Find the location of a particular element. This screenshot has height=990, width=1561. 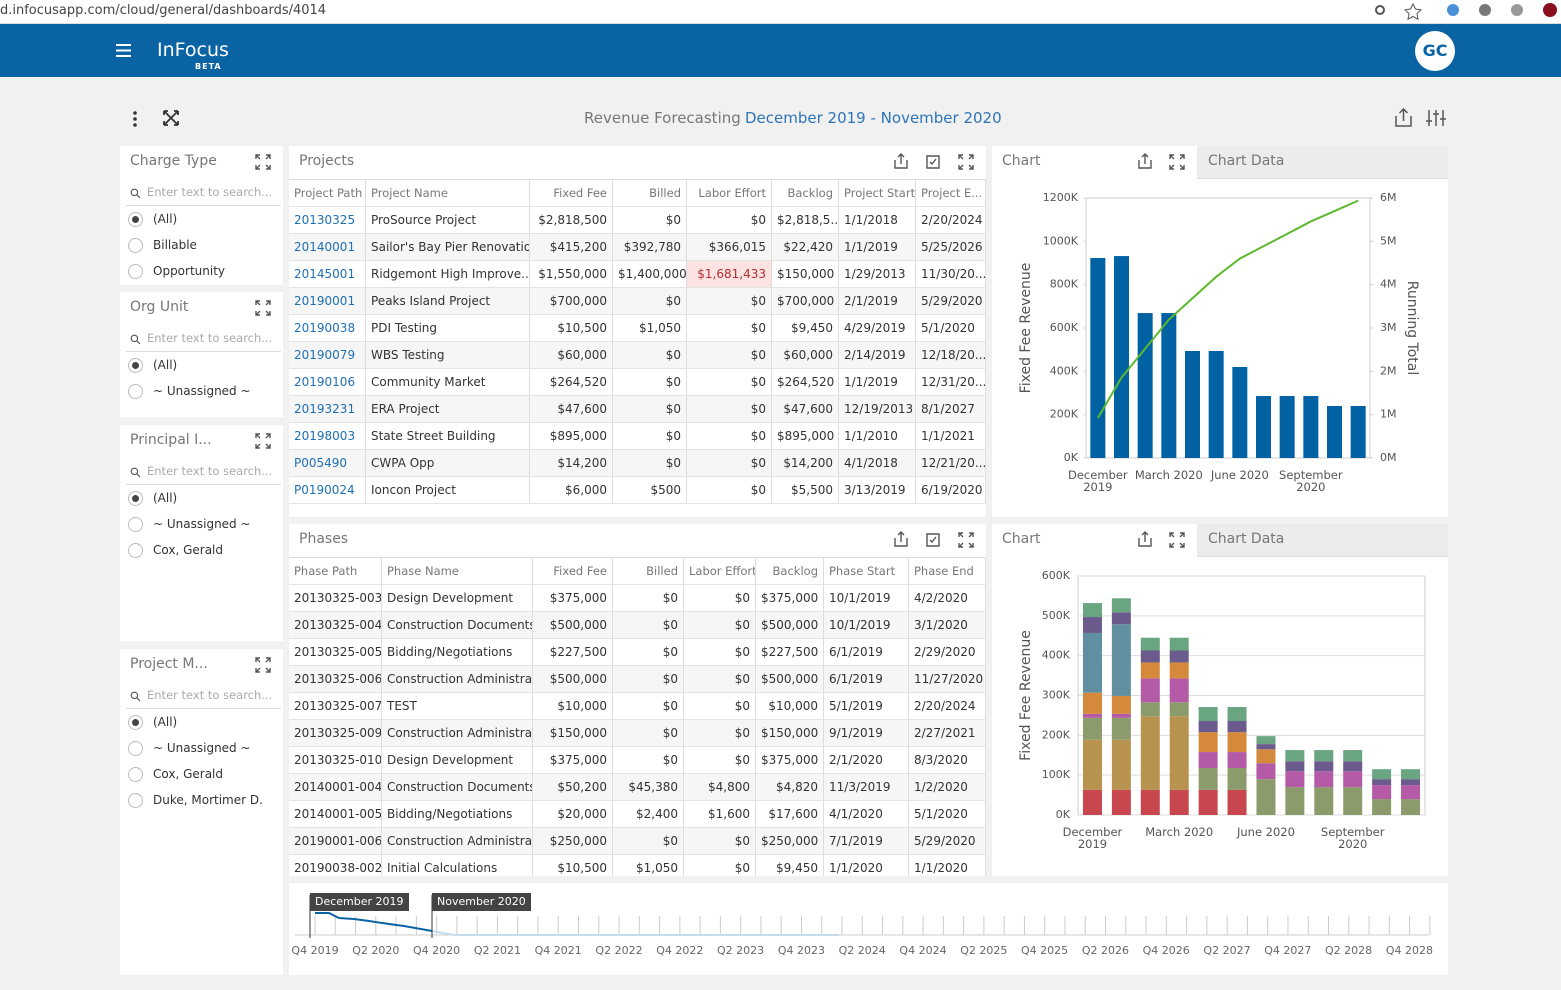

table-cell: 1/1/2018 is located at coordinates (877, 220).